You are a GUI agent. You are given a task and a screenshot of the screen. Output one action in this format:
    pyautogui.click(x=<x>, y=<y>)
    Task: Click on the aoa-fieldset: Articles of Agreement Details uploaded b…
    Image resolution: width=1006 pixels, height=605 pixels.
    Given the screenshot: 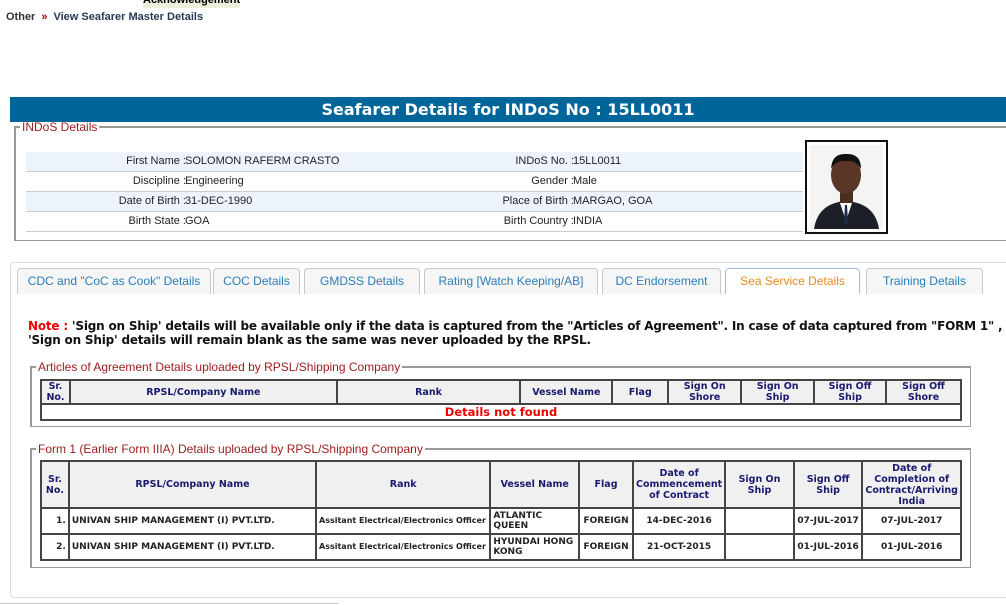 What is the action you would take?
    pyautogui.click(x=500, y=393)
    